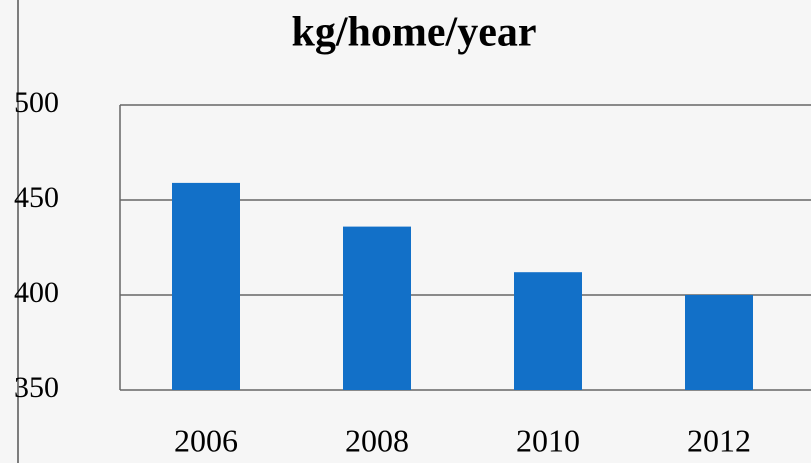 This screenshot has height=463, width=811. What do you see at coordinates (36, 387) in the screenshot?
I see `y-tick-label: 350` at bounding box center [36, 387].